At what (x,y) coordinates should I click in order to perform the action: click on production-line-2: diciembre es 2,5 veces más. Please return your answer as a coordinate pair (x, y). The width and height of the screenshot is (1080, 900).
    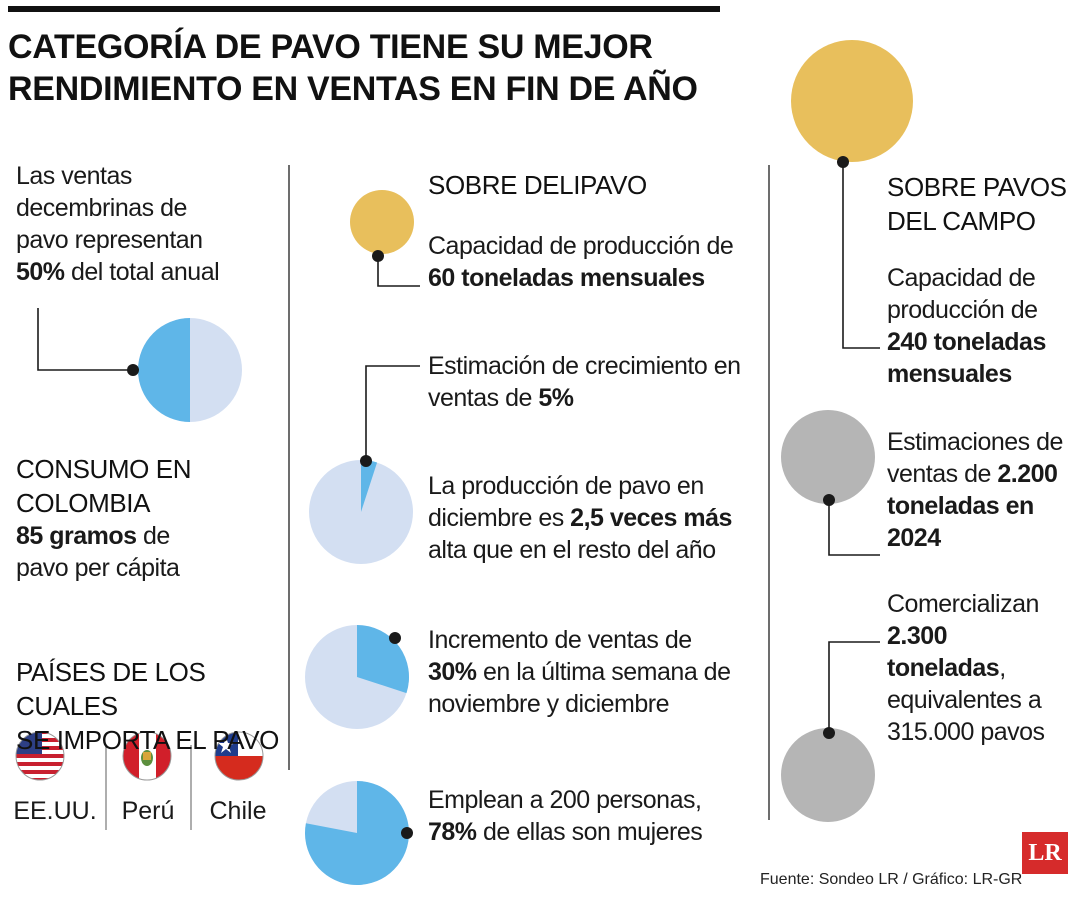
    Looking at the image, I should click on (593, 518).